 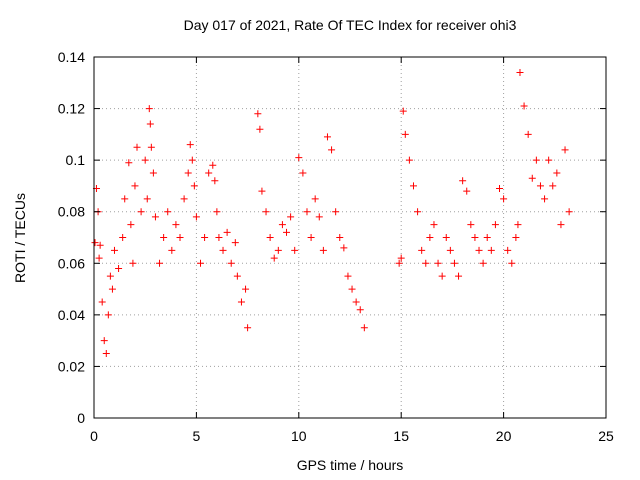 I want to click on y-tick-label: 0.12, so click(x=71, y=109).